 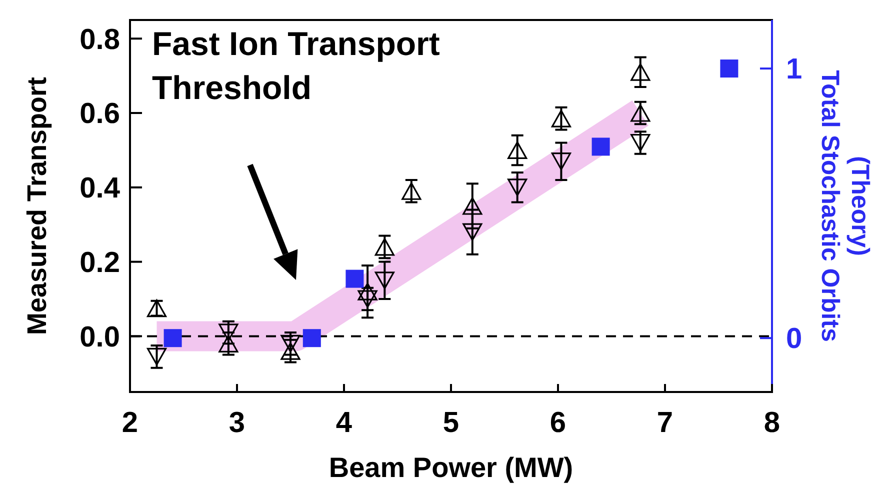 I want to click on y-tick-label: 0.2, so click(x=100, y=262).